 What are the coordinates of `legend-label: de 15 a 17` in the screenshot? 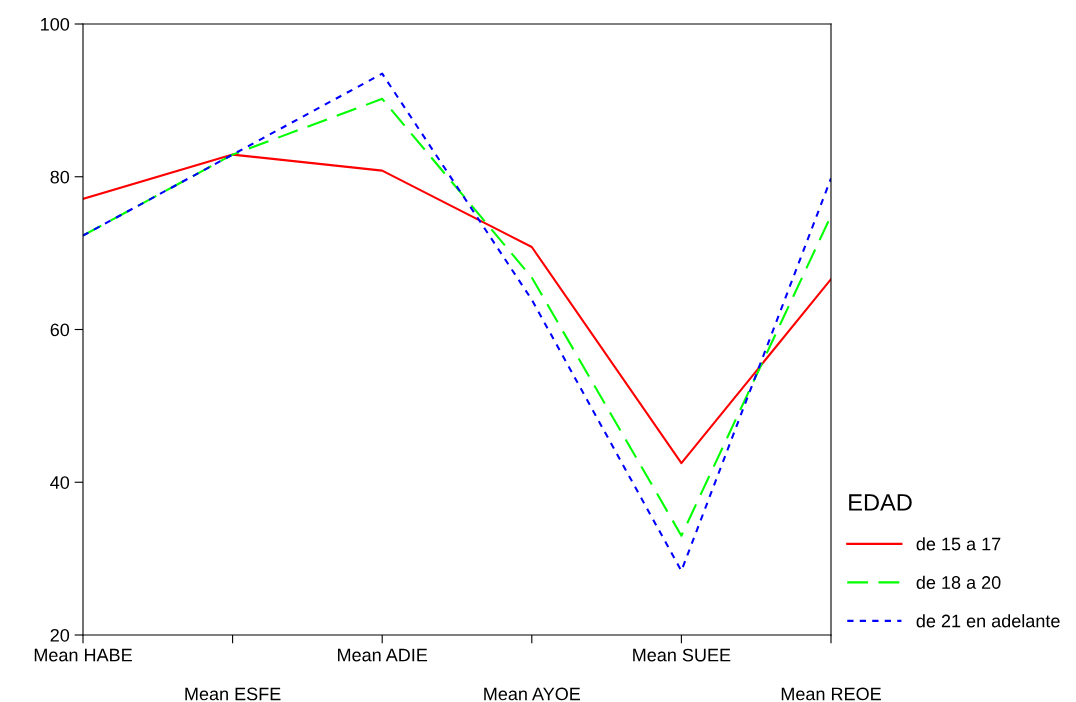 It's located at (958, 544).